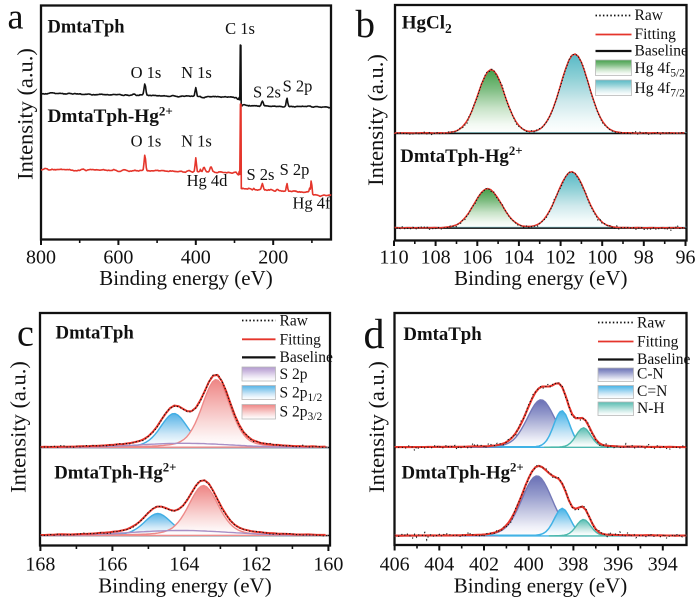 The image size is (700, 611). What do you see at coordinates (436, 258) in the screenshot?
I see `svg-text: 108` at bounding box center [436, 258].